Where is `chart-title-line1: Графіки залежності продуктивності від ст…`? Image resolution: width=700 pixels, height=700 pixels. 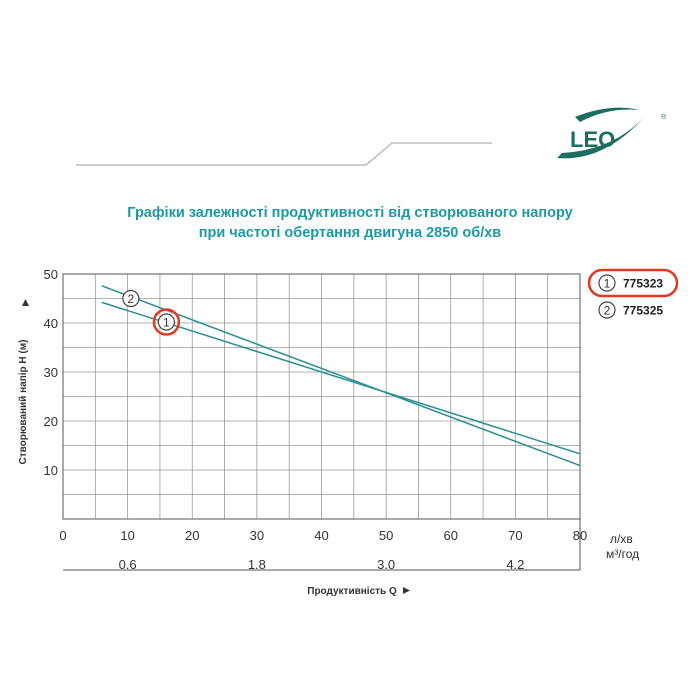
chart-title-line1: Графіки залежності продуктивності від ст… is located at coordinates (350, 213).